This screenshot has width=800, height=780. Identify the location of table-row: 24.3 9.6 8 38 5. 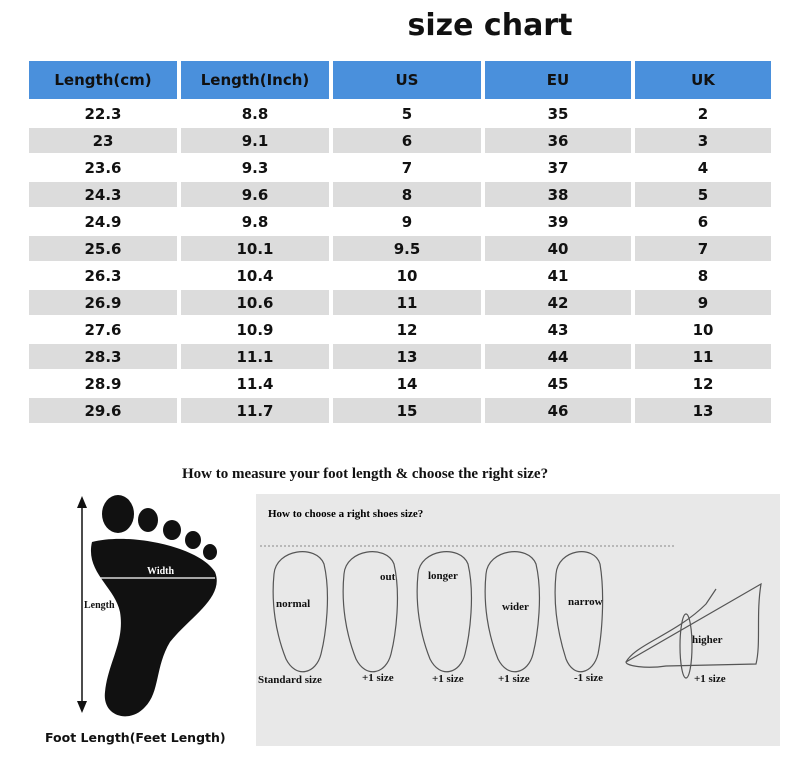
(400, 194).